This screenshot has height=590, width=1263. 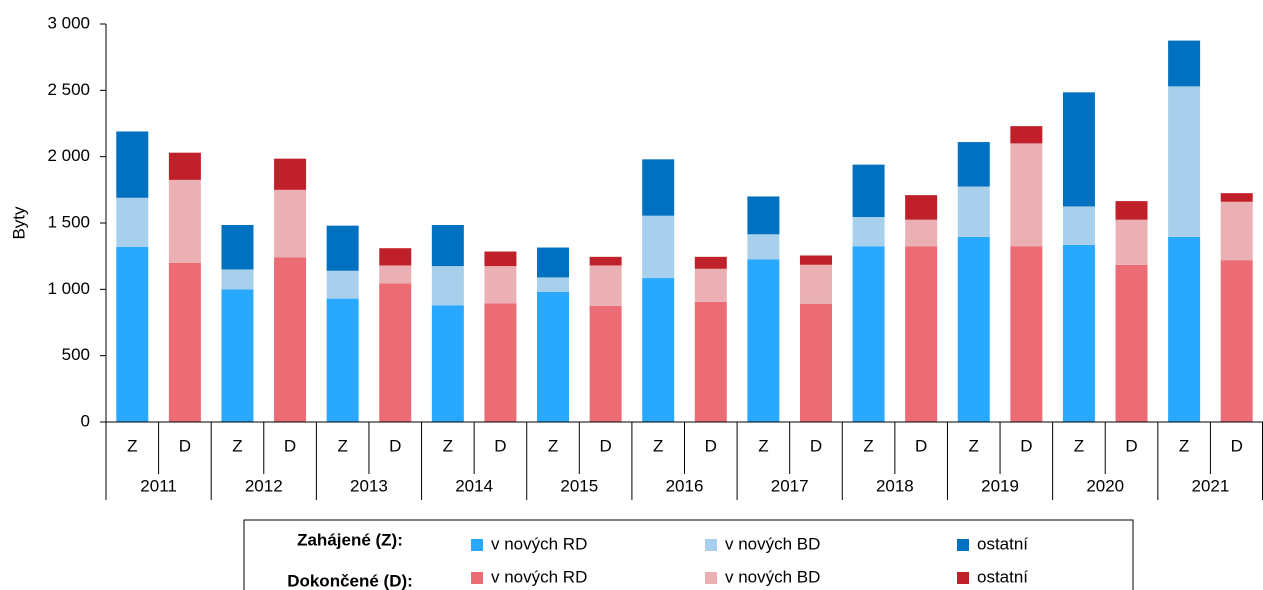 What do you see at coordinates (68, 155) in the screenshot?
I see `y-tick-label: 2 000` at bounding box center [68, 155].